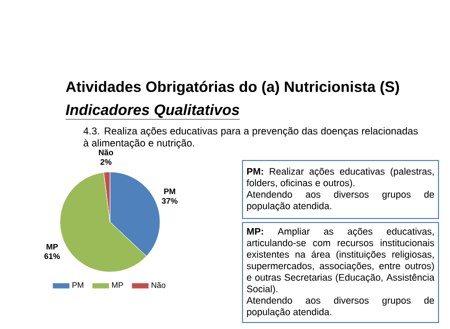 The width and height of the screenshot is (450, 329). Describe the element at coordinates (250, 138) in the screenshot. I see `text: 4.3. Realiza ações educativas para a prevenção das doenças relacionadas à alimentação e nutrição.` at that location.